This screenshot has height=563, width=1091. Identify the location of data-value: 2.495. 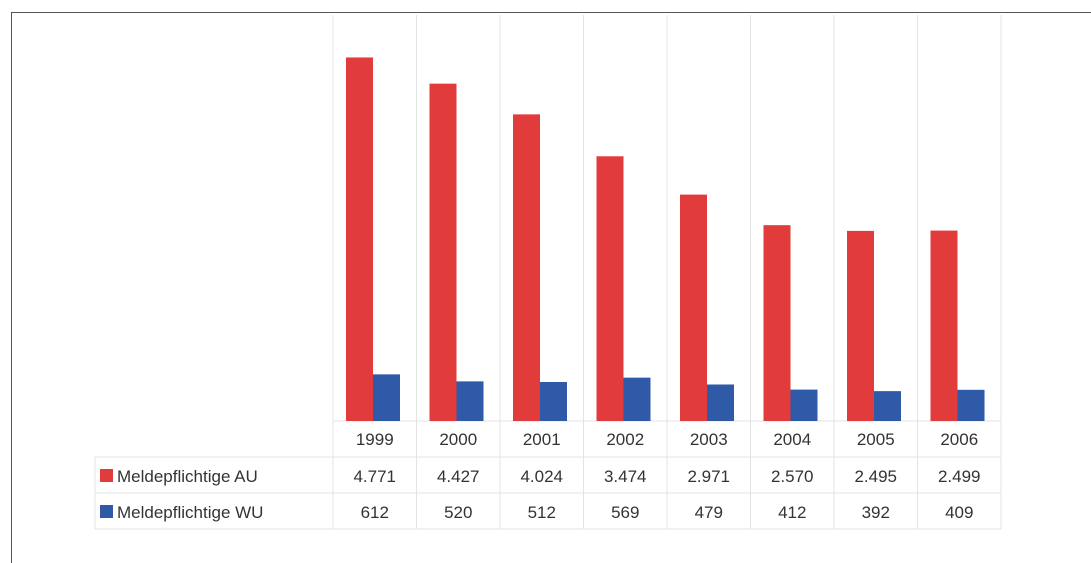
(875, 476).